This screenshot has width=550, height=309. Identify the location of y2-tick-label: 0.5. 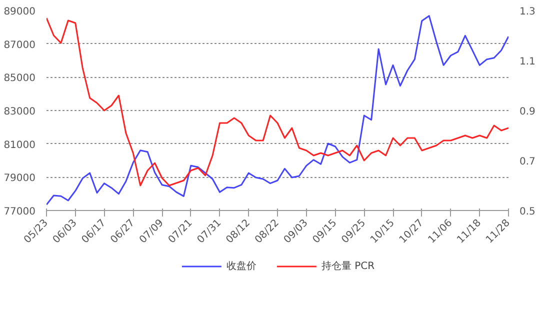
(528, 212).